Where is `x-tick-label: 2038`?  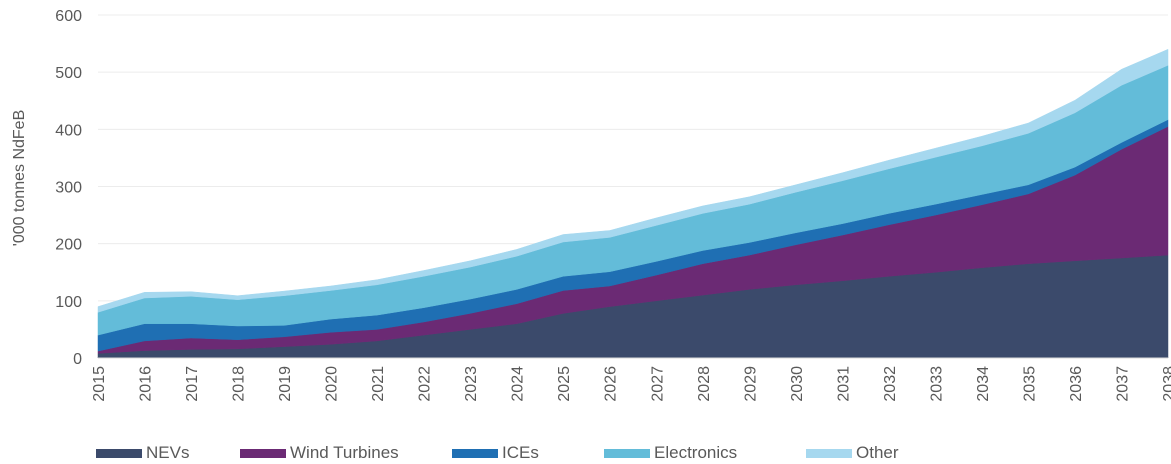
x-tick-label: 2038 is located at coordinates (1166, 384).